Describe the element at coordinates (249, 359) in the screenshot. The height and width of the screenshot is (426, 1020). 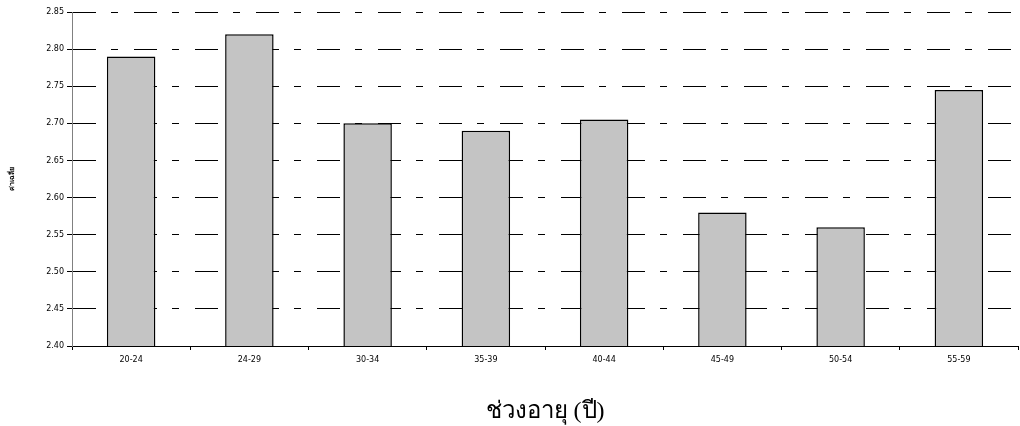
I see `x-tick-label: 24-29` at that location.